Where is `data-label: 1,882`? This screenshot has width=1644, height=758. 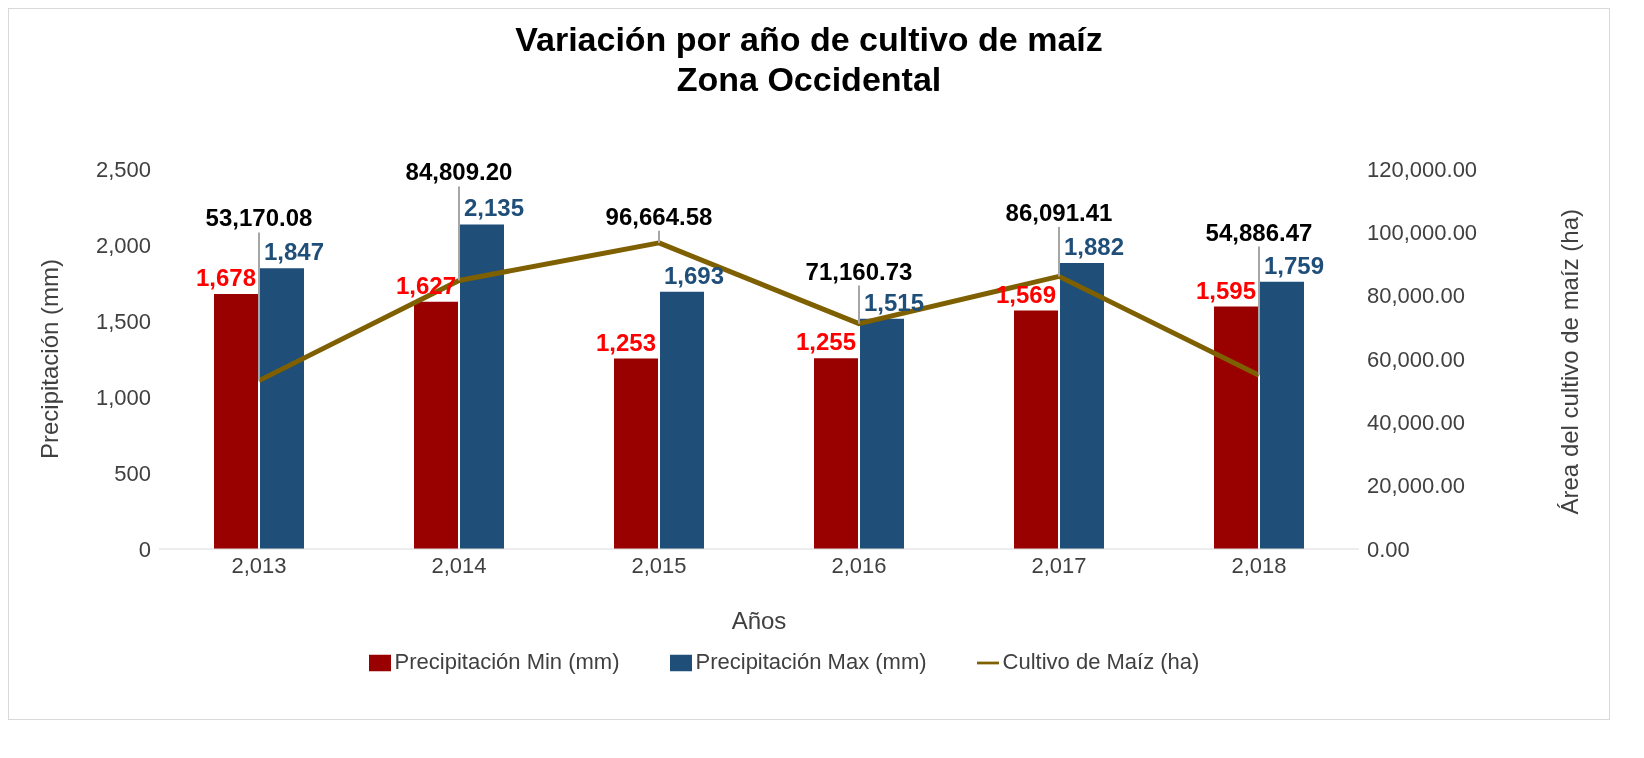
data-label: 1,882 is located at coordinates (1094, 246).